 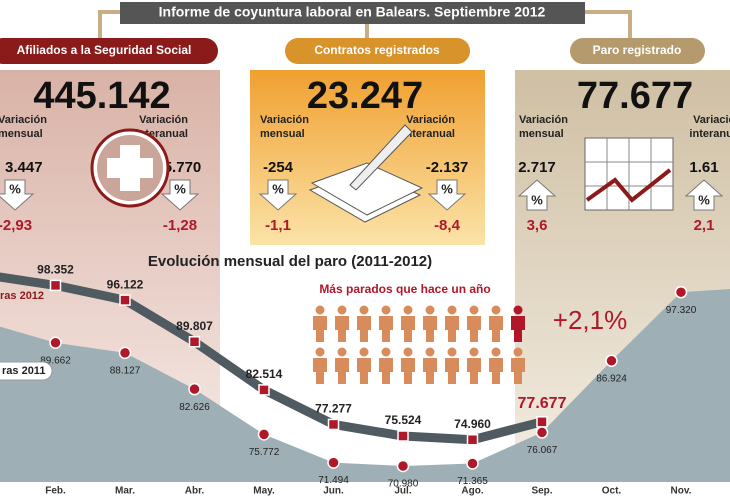 I want to click on variation-pct: -2,93, so click(x=16, y=225).